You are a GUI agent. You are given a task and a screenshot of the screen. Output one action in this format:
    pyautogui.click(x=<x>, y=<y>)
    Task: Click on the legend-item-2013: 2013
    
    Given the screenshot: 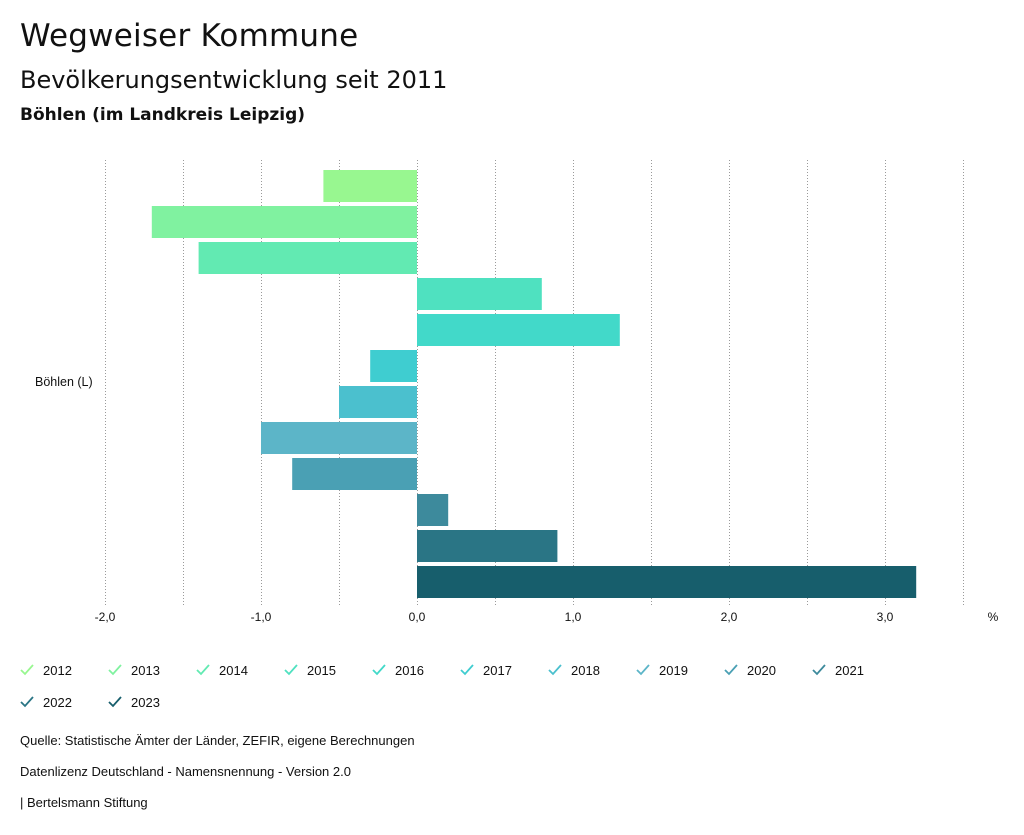 What is the action you would take?
    pyautogui.click(x=134, y=670)
    